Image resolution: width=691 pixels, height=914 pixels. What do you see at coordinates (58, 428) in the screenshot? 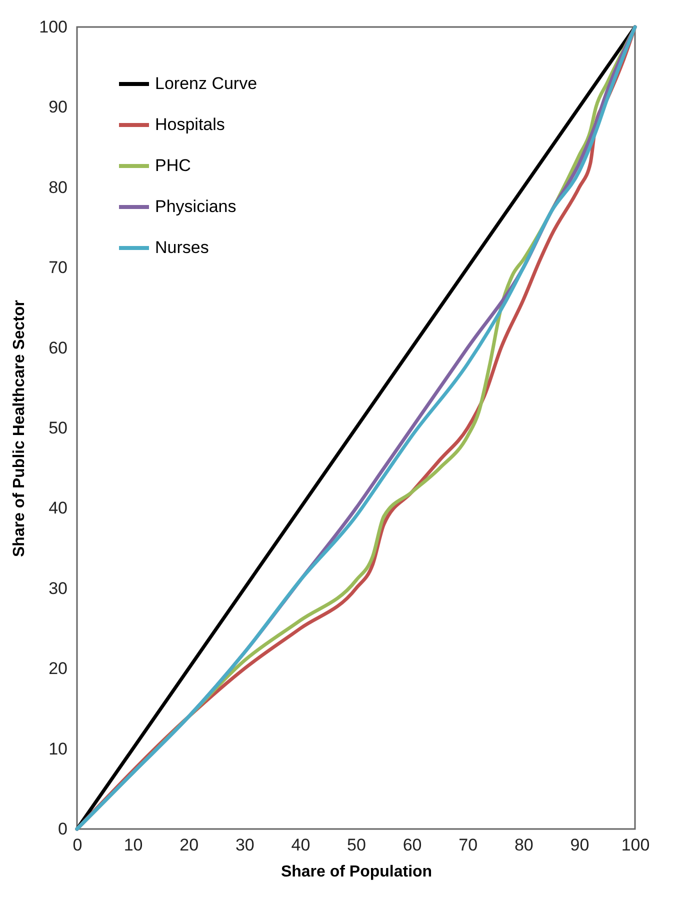
I see `y-tick-label: 50` at bounding box center [58, 428].